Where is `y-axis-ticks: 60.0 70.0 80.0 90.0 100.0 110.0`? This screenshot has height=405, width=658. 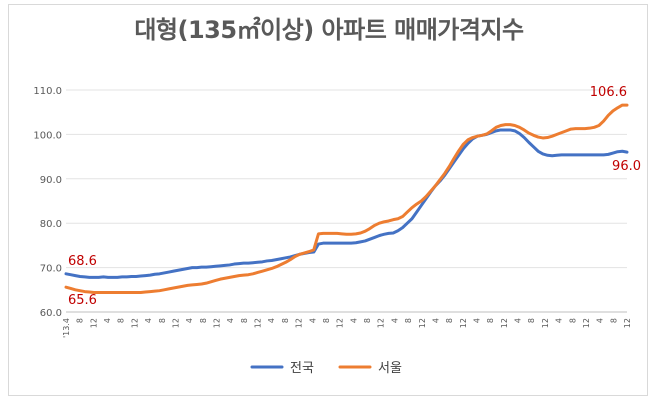 y-axis-ticks: 60.0 70.0 80.0 90.0 100.0 110.0 is located at coordinates (47, 202).